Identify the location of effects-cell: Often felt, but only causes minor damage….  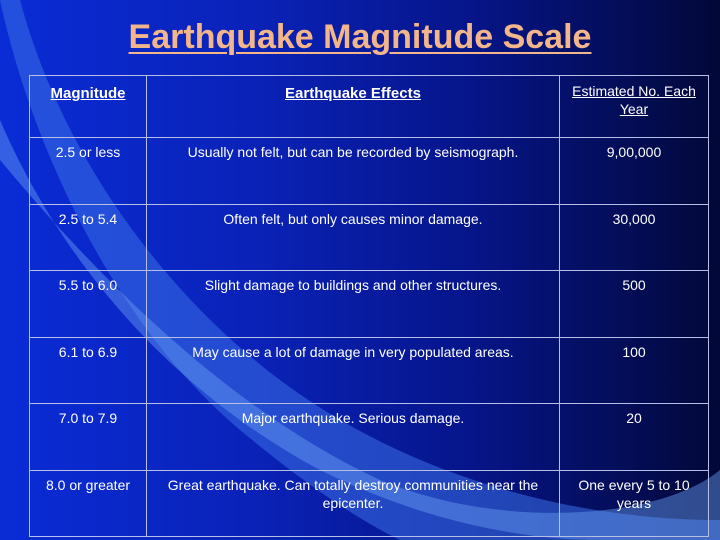
(353, 237).